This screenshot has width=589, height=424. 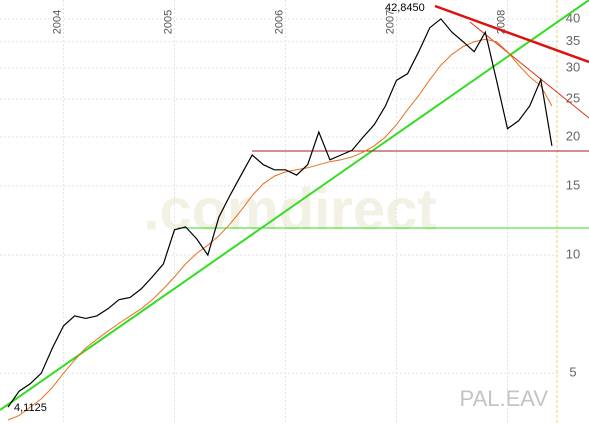 What do you see at coordinates (168, 22) in the screenshot?
I see `x-tick-label: 2005` at bounding box center [168, 22].